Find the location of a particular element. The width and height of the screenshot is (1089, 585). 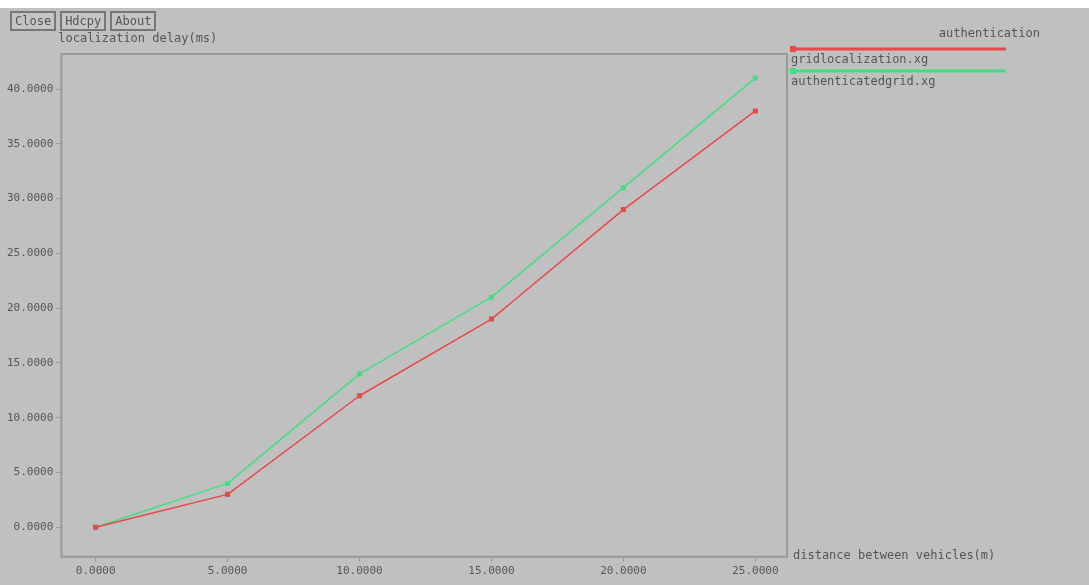

x-tick-label: 5.0000 is located at coordinates (227, 571).